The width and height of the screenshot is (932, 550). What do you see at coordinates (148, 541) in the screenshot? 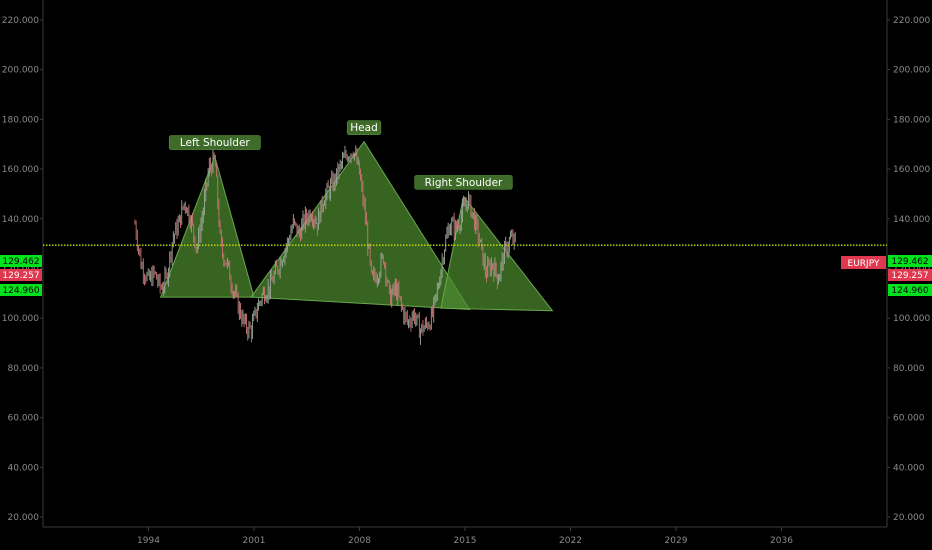
I see `x-tick-label: 1994` at bounding box center [148, 541].